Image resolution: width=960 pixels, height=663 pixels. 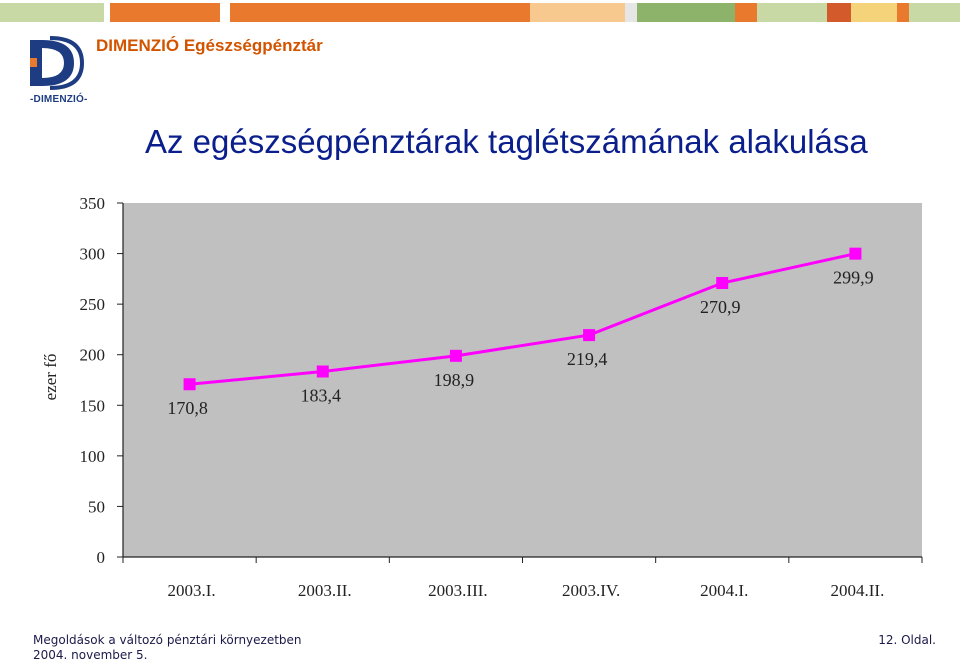 What do you see at coordinates (720, 307) in the screenshot?
I see `data-label: 270,9` at bounding box center [720, 307].